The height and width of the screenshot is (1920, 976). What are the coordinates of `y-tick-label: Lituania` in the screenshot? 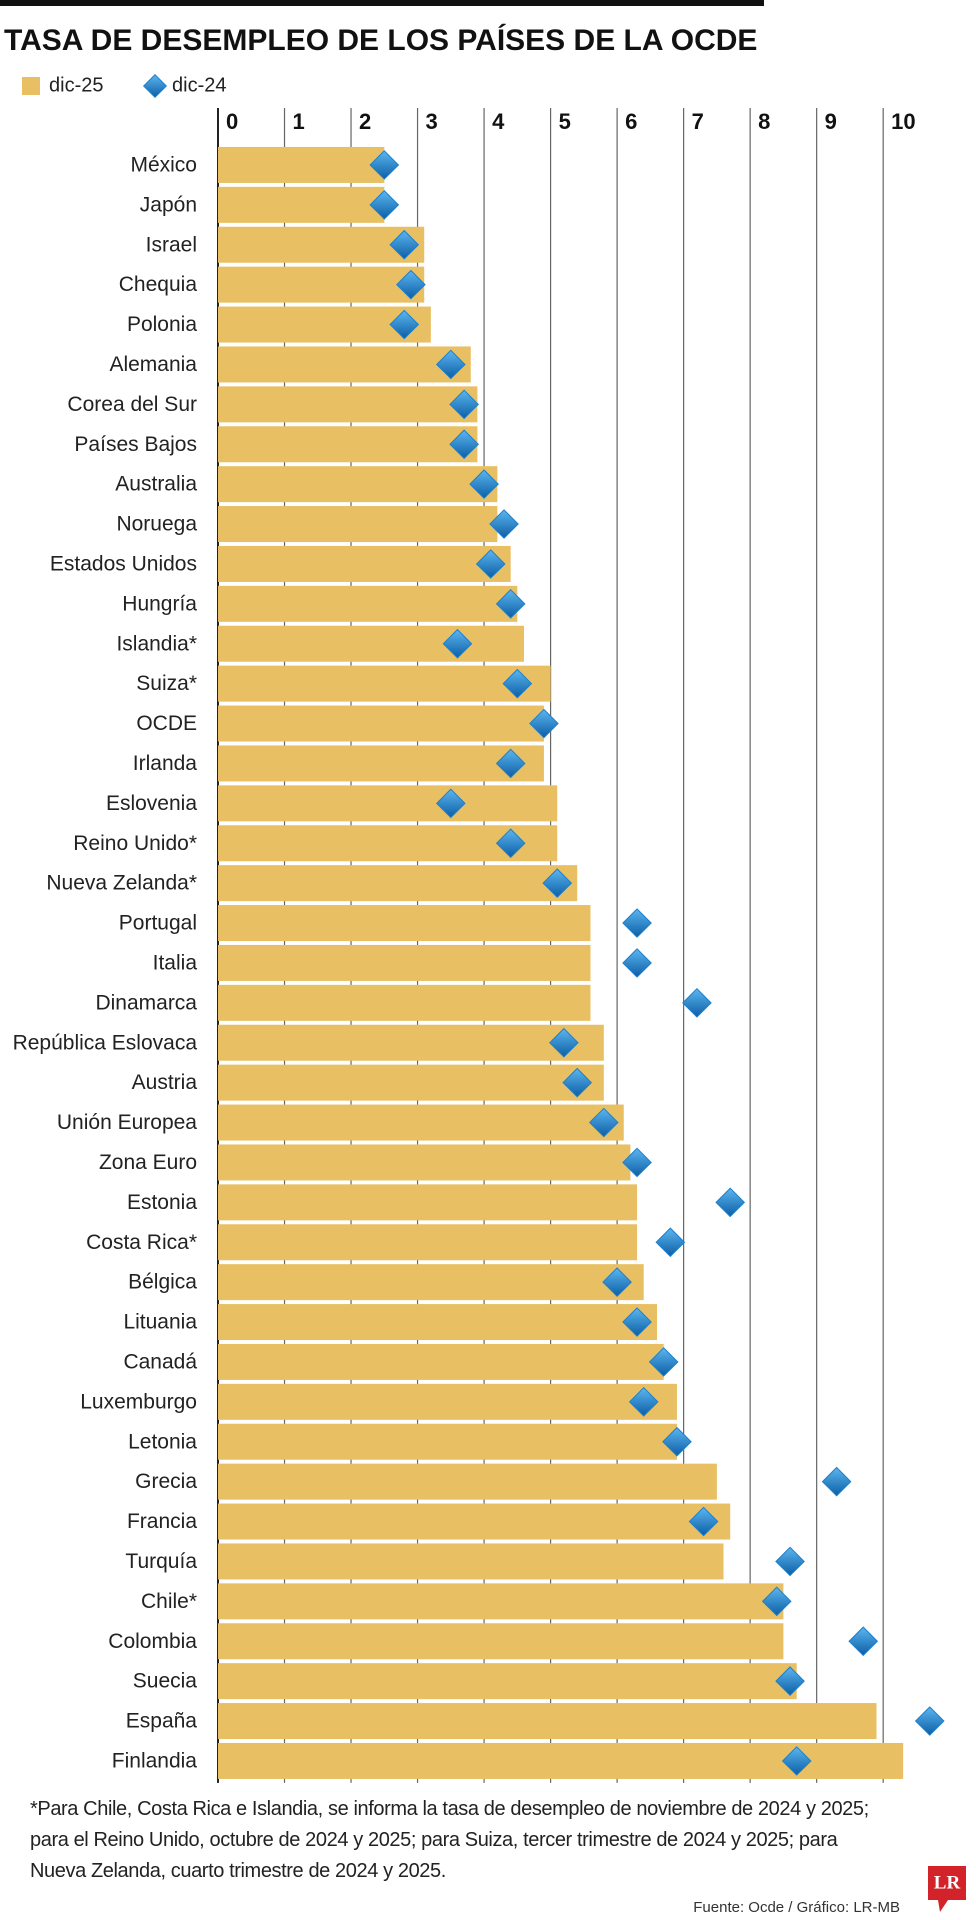 It's located at (160, 1322).